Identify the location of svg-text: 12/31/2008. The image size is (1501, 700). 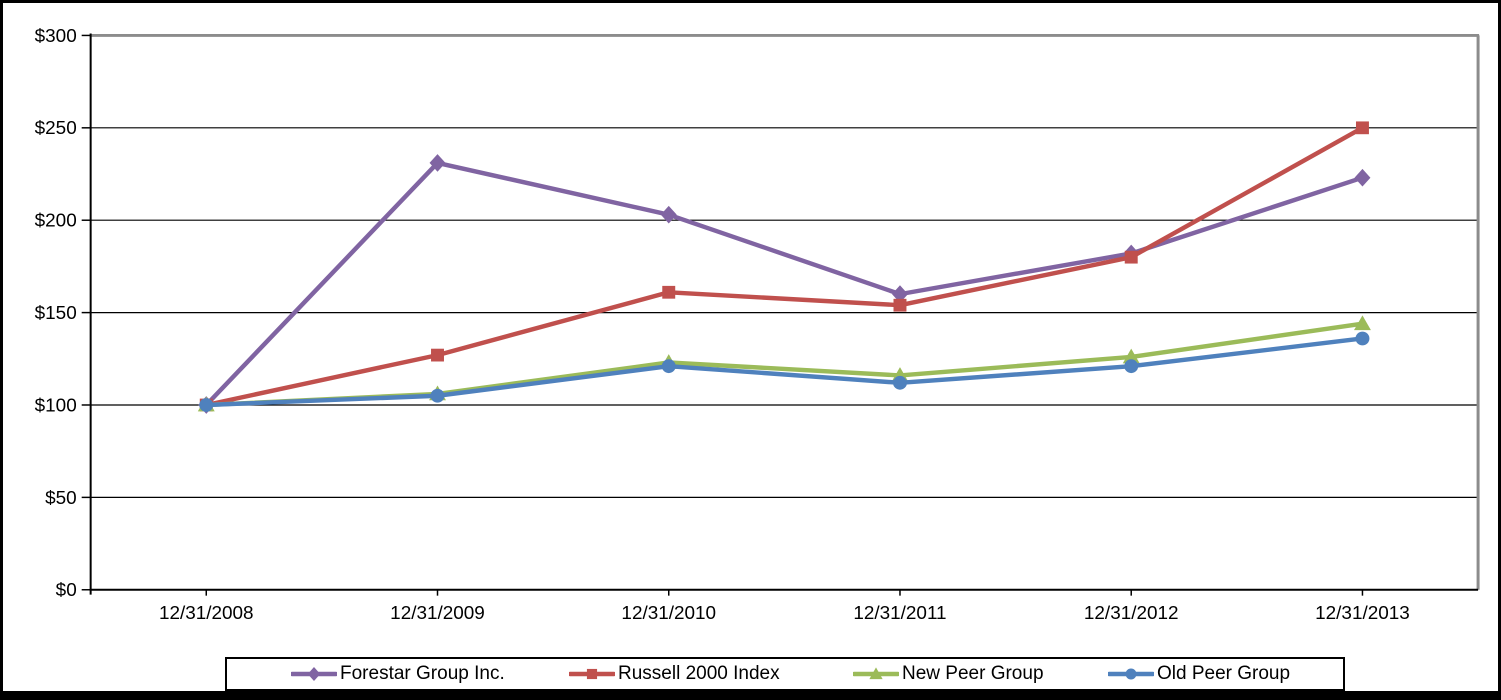
(206, 612).